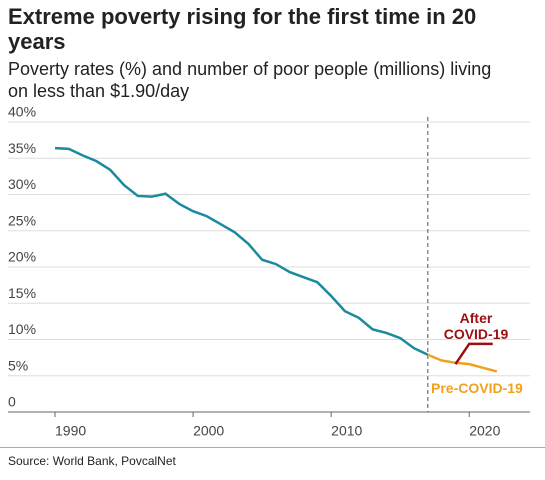  Describe the element at coordinates (272, 447) in the screenshot. I see `divider` at that location.